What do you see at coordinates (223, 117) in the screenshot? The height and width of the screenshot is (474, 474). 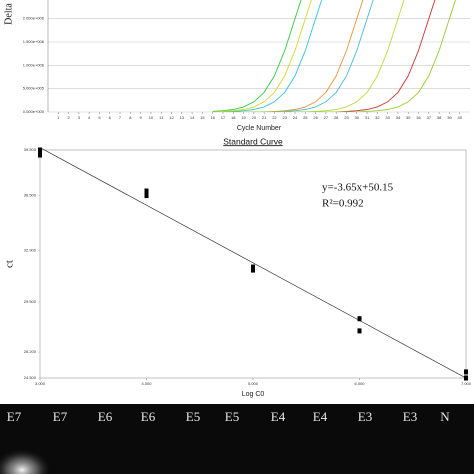 I see `x-tick-label: 17` at bounding box center [223, 117].